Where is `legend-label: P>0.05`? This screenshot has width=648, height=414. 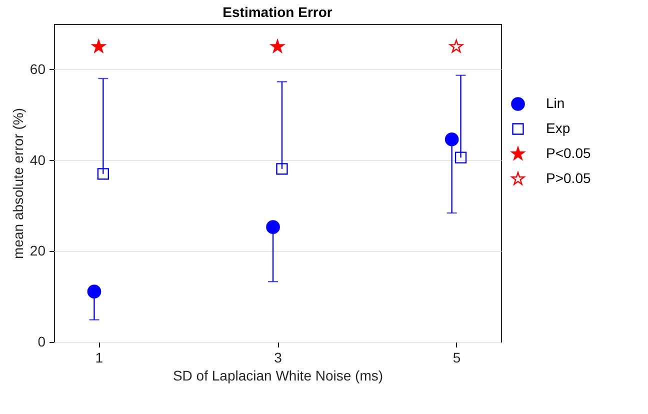 legend-label: P>0.05 is located at coordinates (568, 178).